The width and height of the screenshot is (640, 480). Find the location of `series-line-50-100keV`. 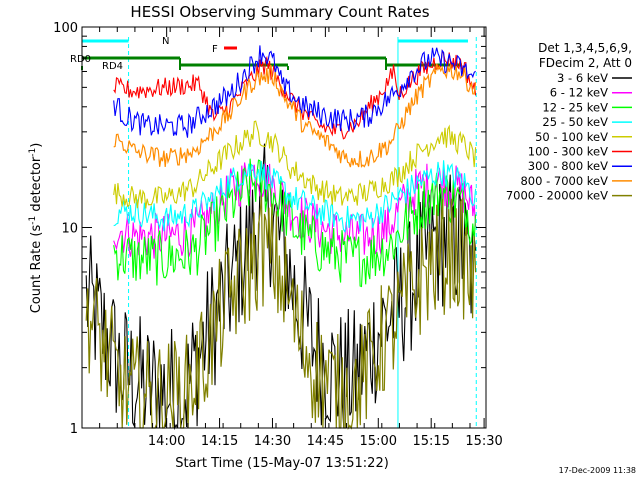

series-line-50-100keV is located at coordinates (295, 164).